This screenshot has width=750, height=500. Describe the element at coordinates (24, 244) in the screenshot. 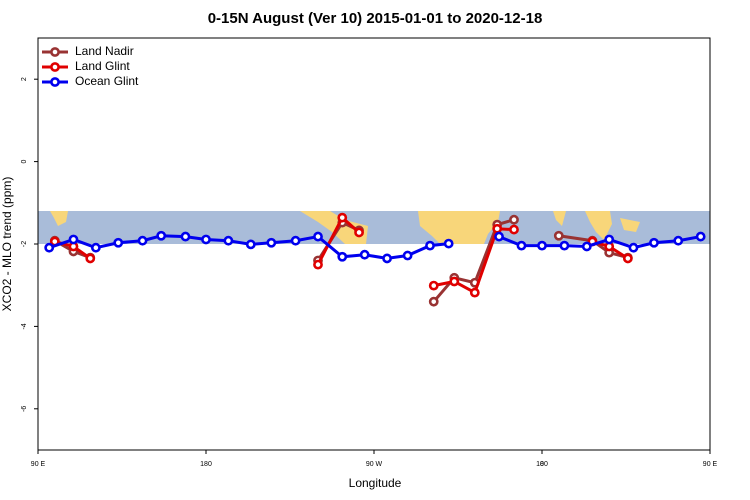

I see `y-tick-label: -2` at that location.